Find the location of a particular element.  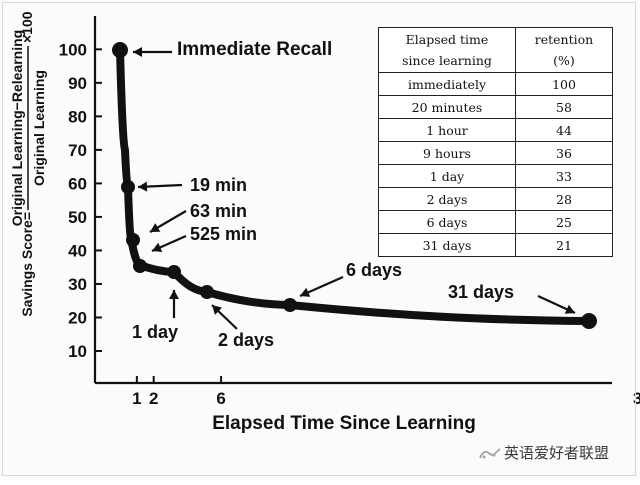

table-cell-elapsed: 2 days is located at coordinates (447, 199).